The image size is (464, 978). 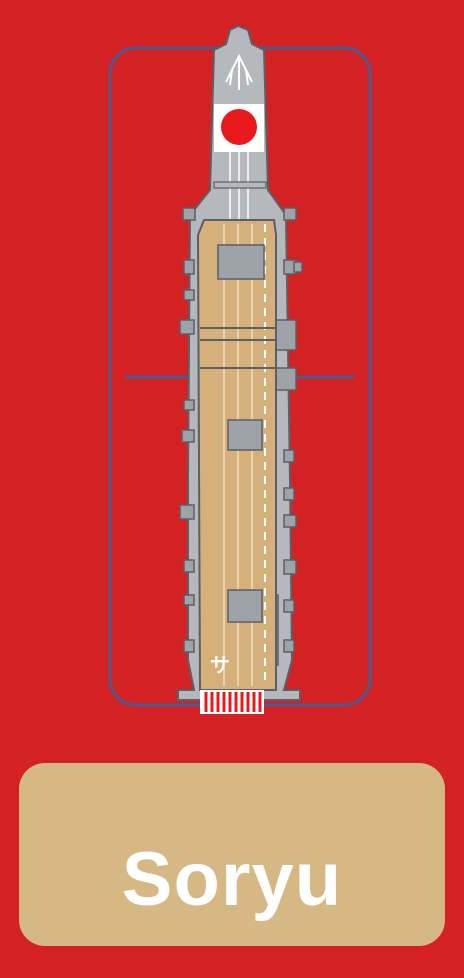 What do you see at coordinates (245, 435) in the screenshot?
I see `elevator-mid` at bounding box center [245, 435].